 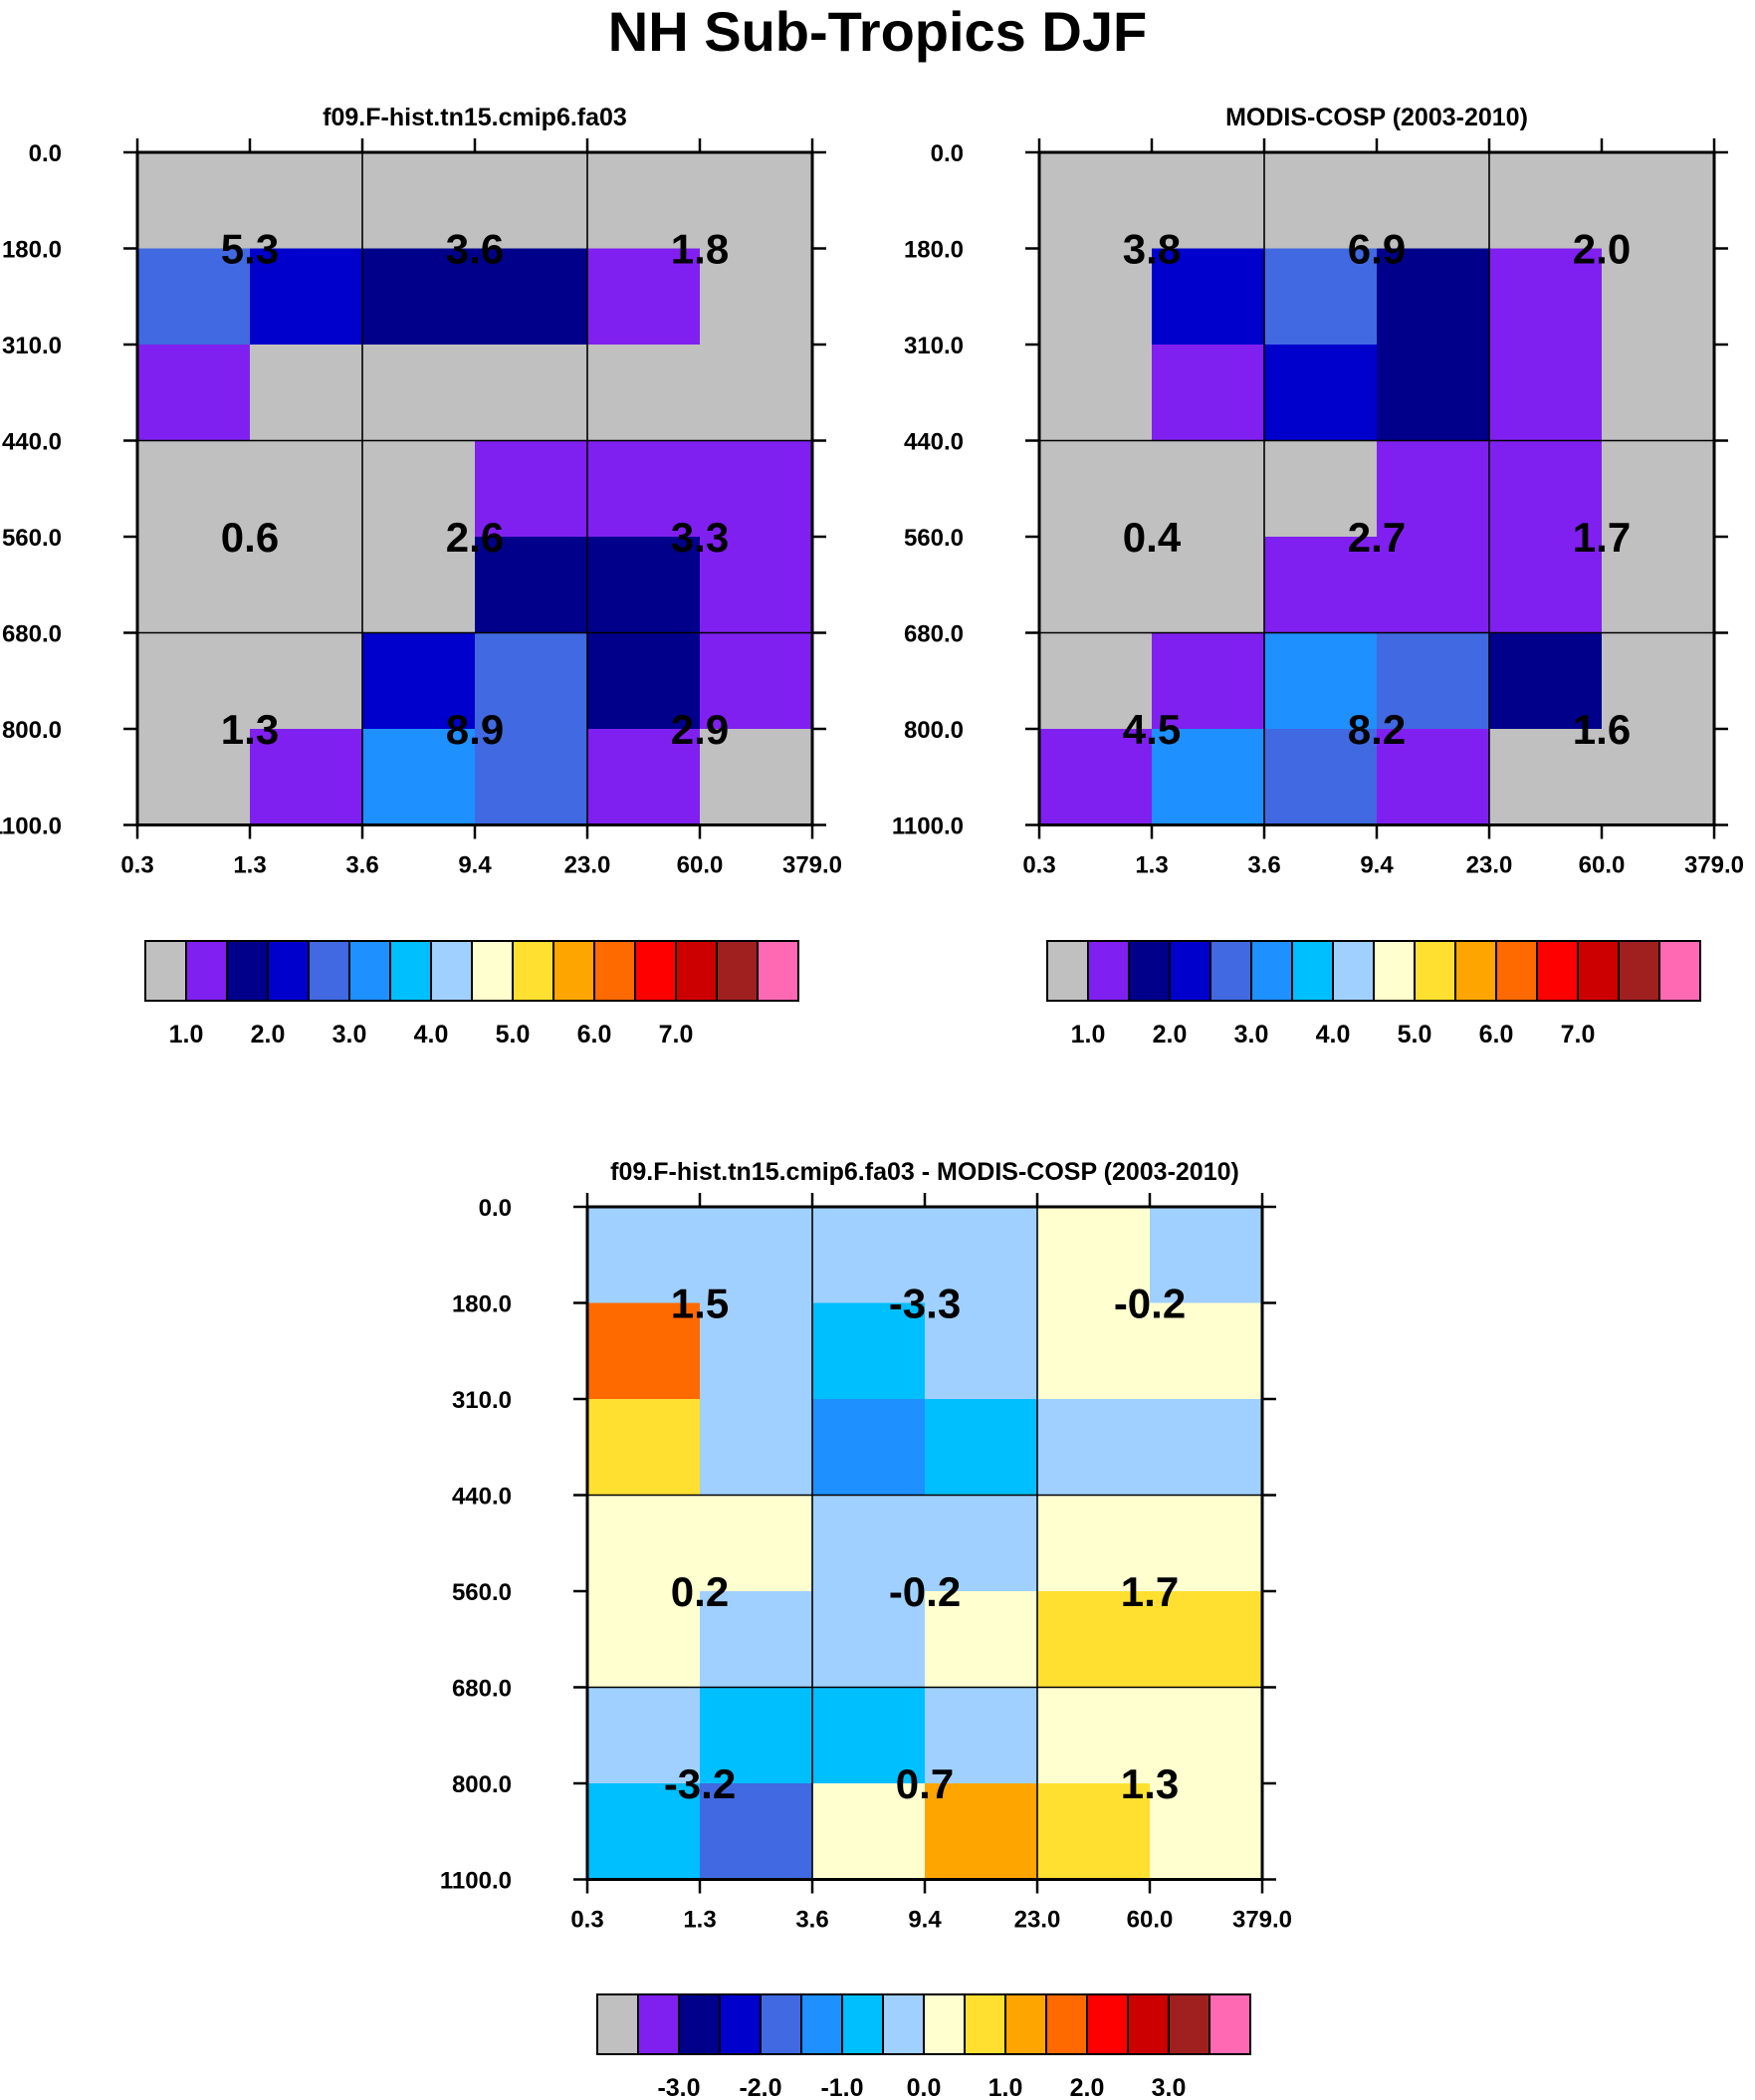 I want to click on colorbar-label: 2.0, so click(x=1170, y=1035).